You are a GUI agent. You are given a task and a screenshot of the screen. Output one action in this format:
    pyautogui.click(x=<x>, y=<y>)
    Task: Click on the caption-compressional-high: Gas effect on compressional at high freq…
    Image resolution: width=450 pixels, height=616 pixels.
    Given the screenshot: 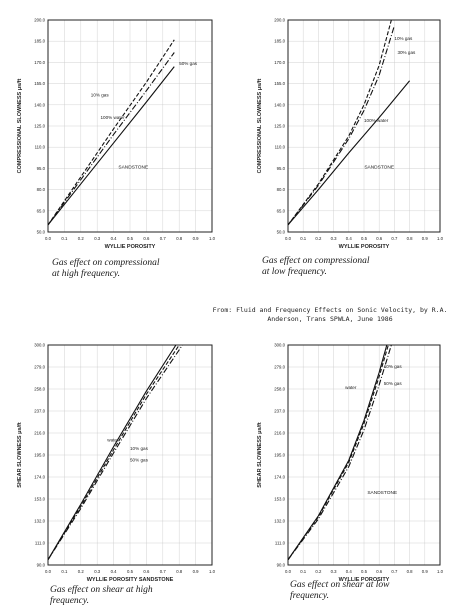 What is the action you would take?
    pyautogui.click(x=106, y=268)
    